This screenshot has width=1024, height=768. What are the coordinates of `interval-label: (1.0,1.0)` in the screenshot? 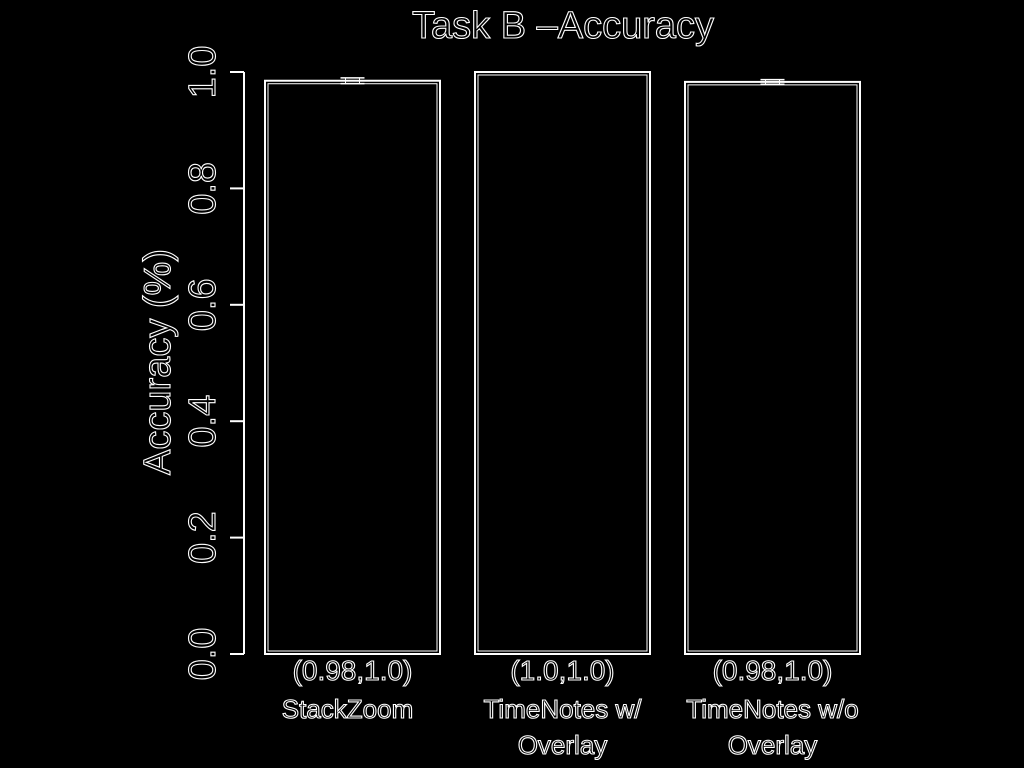 It's located at (562, 670).